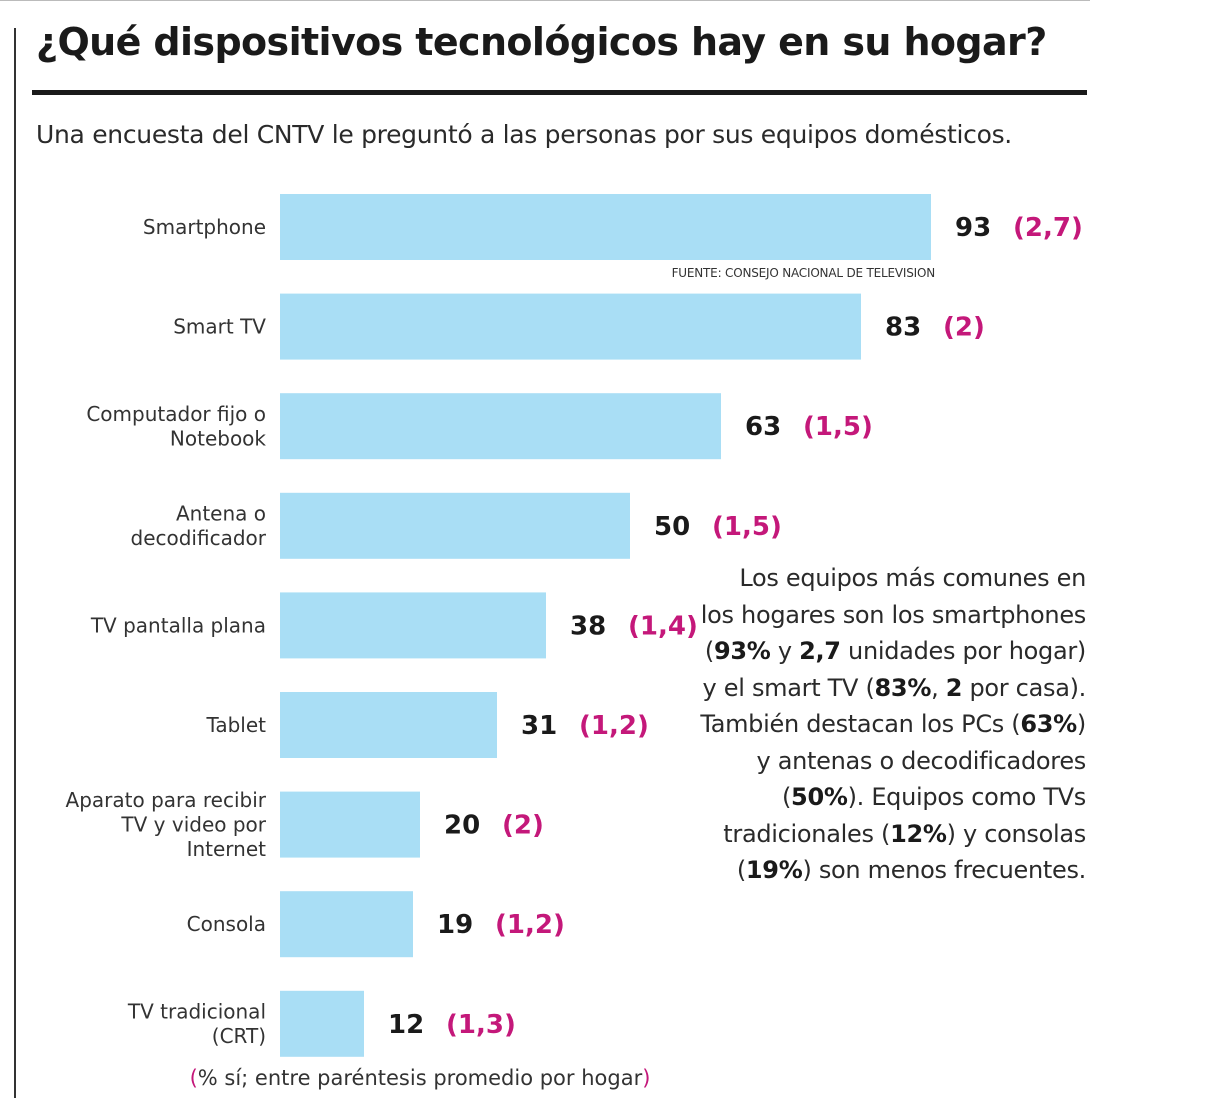 This screenshot has width=1210, height=1110. Describe the element at coordinates (742, 651) in the screenshot. I see `commentary-bold-1: 93%` at that location.